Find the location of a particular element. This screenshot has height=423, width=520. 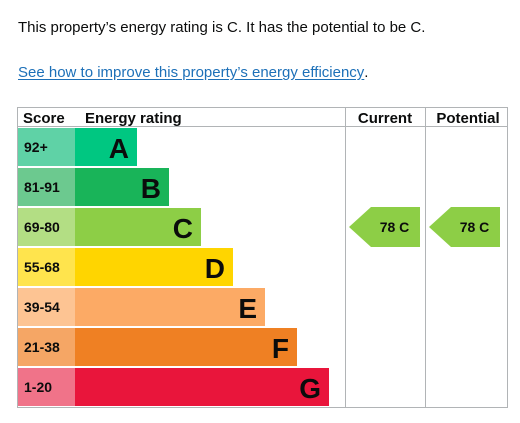

link-period: . is located at coordinates (366, 72).